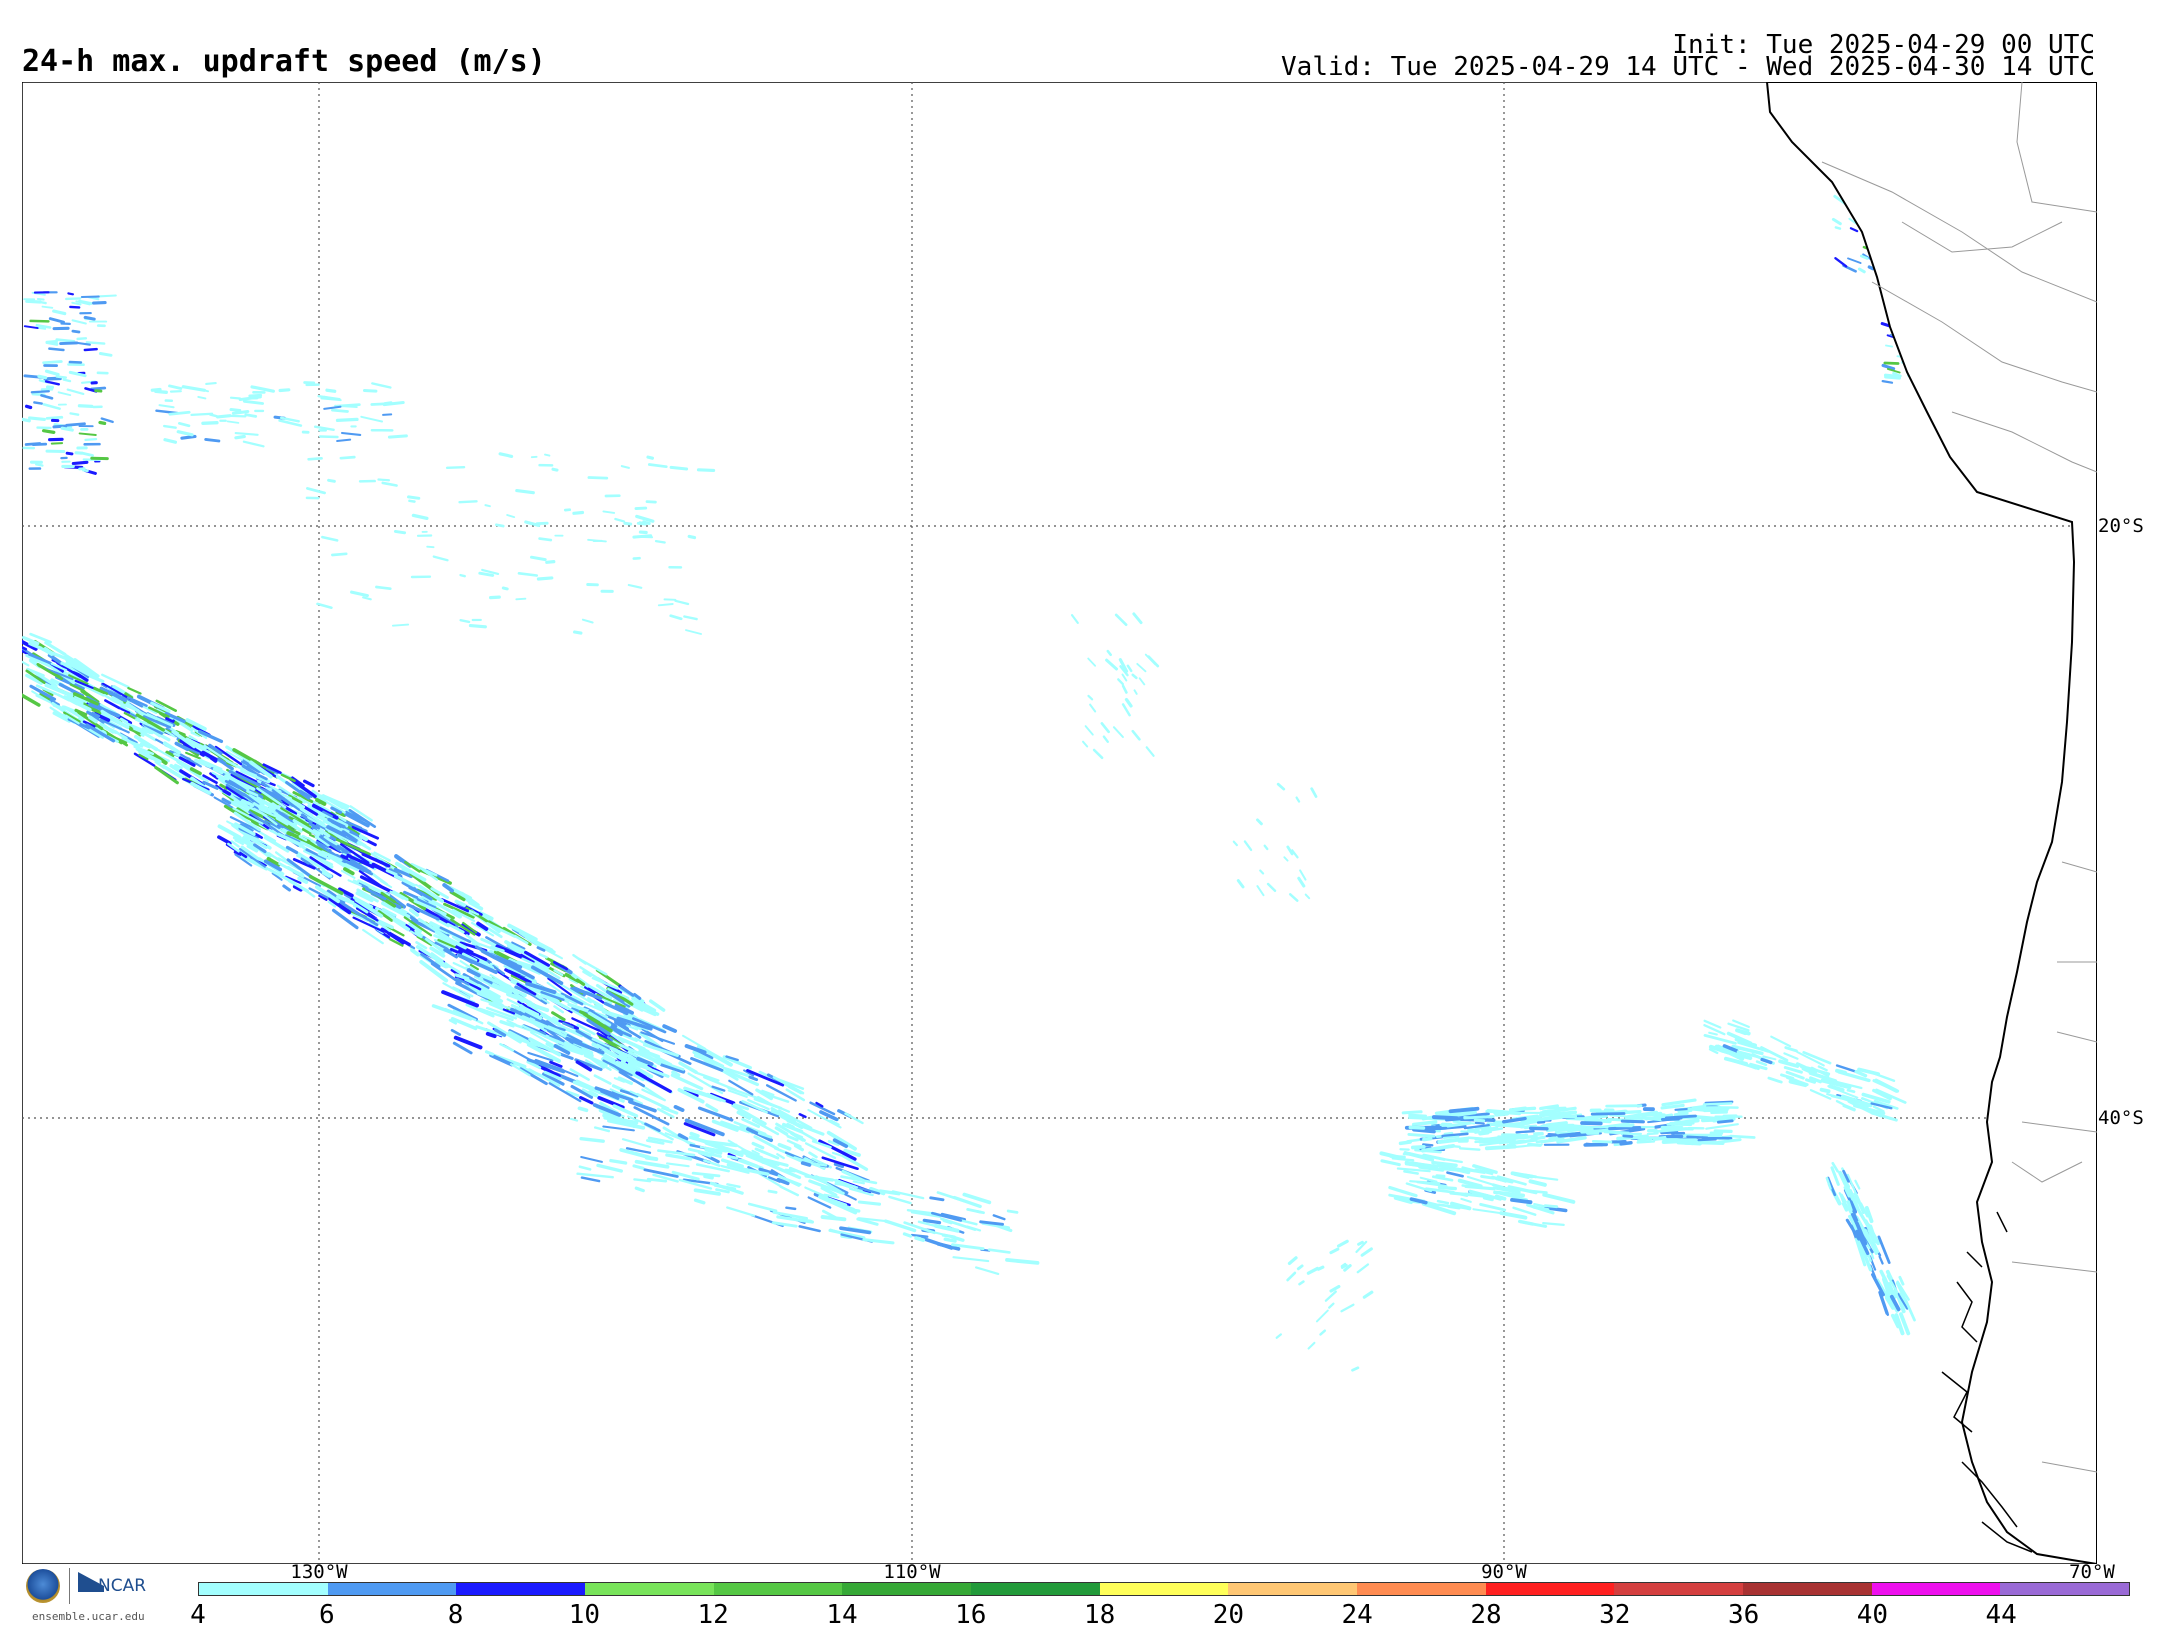  Describe the element at coordinates (1504, 1572) in the screenshot. I see `lon-label-90w: 90°W` at that location.